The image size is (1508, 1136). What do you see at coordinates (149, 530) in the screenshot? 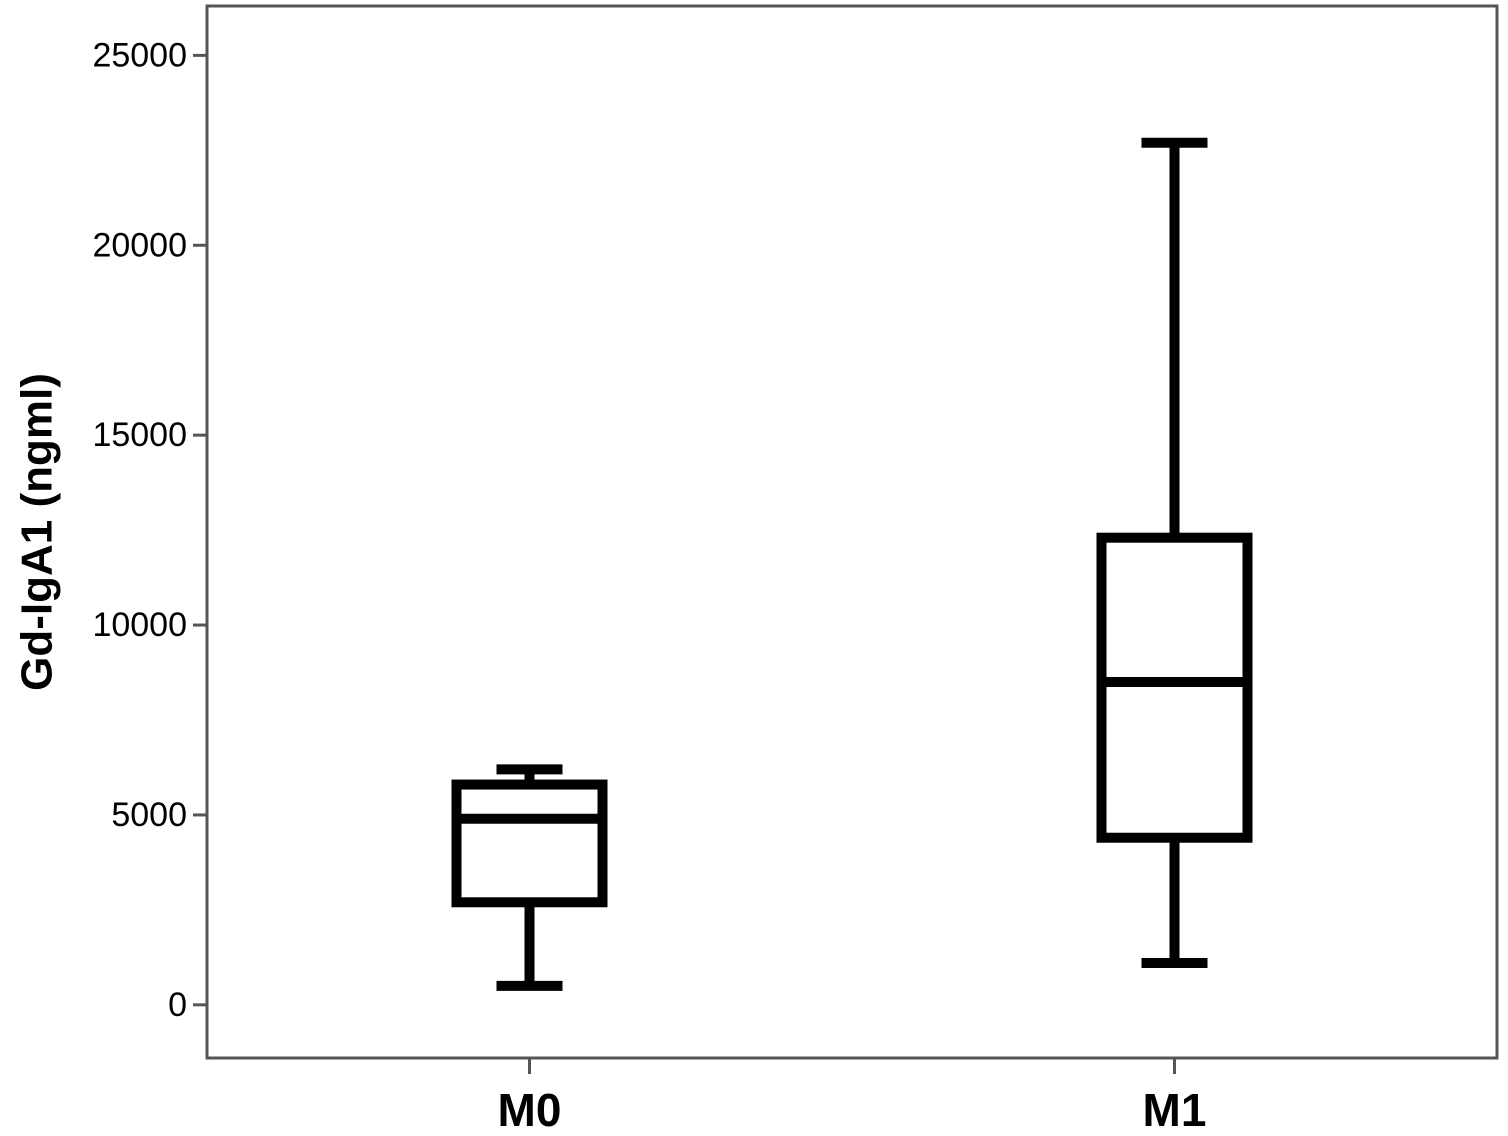
I see `y-axis: 0 5000 10000 15000 20000 25000` at bounding box center [149, 530].